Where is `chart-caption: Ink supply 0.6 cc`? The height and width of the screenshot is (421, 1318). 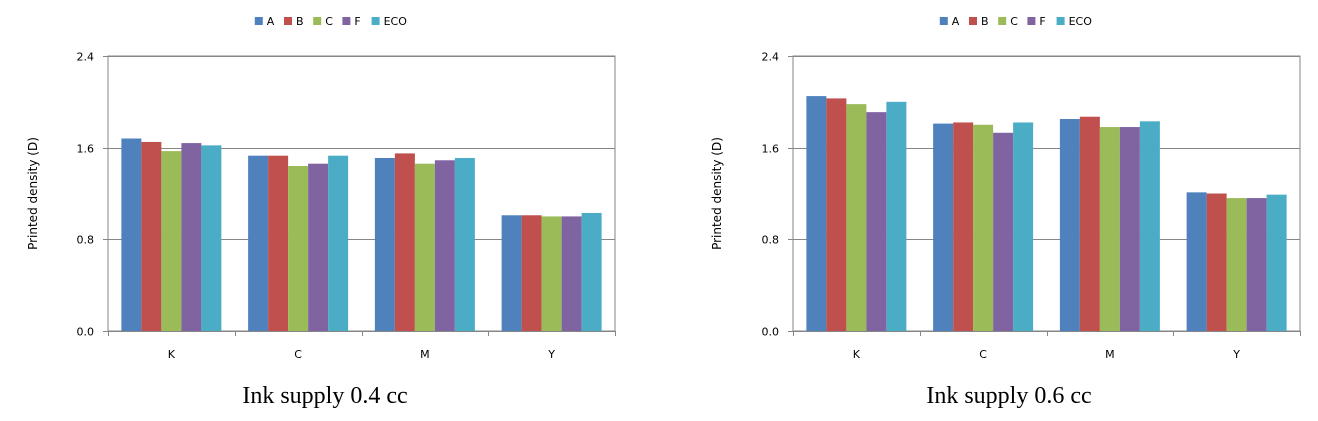 chart-caption: Ink supply 0.6 cc is located at coordinates (1008, 396).